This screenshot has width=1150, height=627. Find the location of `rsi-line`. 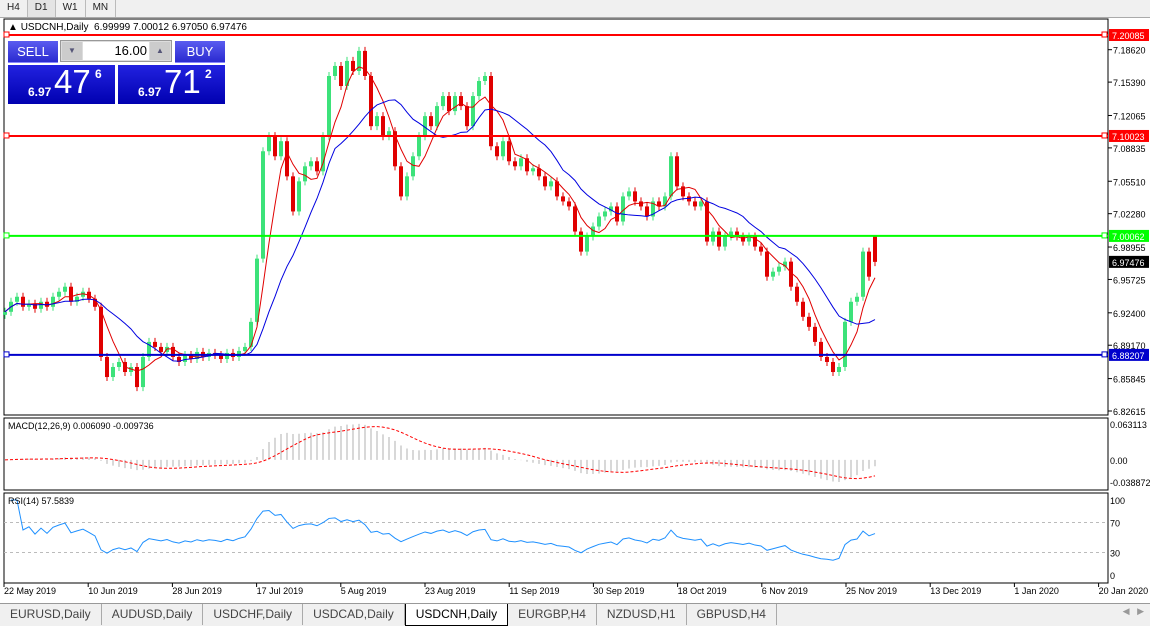

rsi-line is located at coordinates (443, 530).